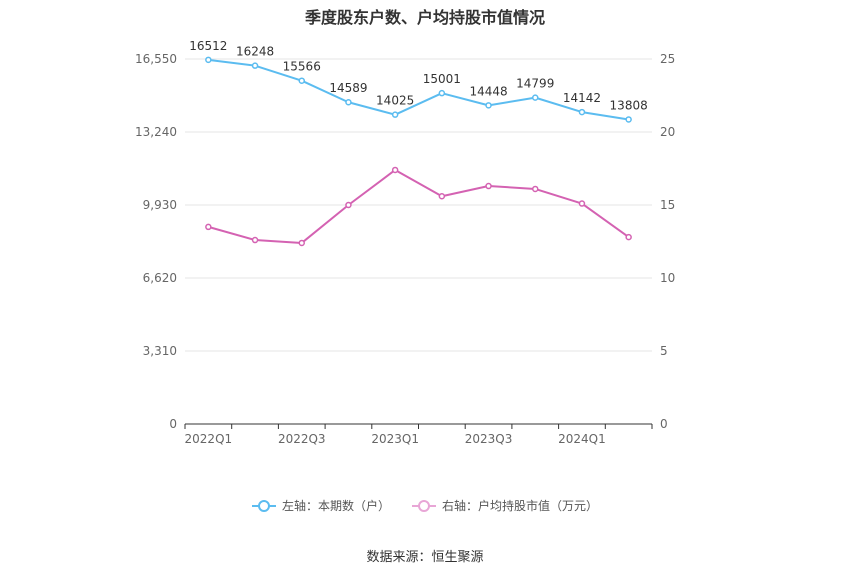 The image size is (850, 575). I want to click on x-axis-tick-label: 2022Q1, so click(209, 439).